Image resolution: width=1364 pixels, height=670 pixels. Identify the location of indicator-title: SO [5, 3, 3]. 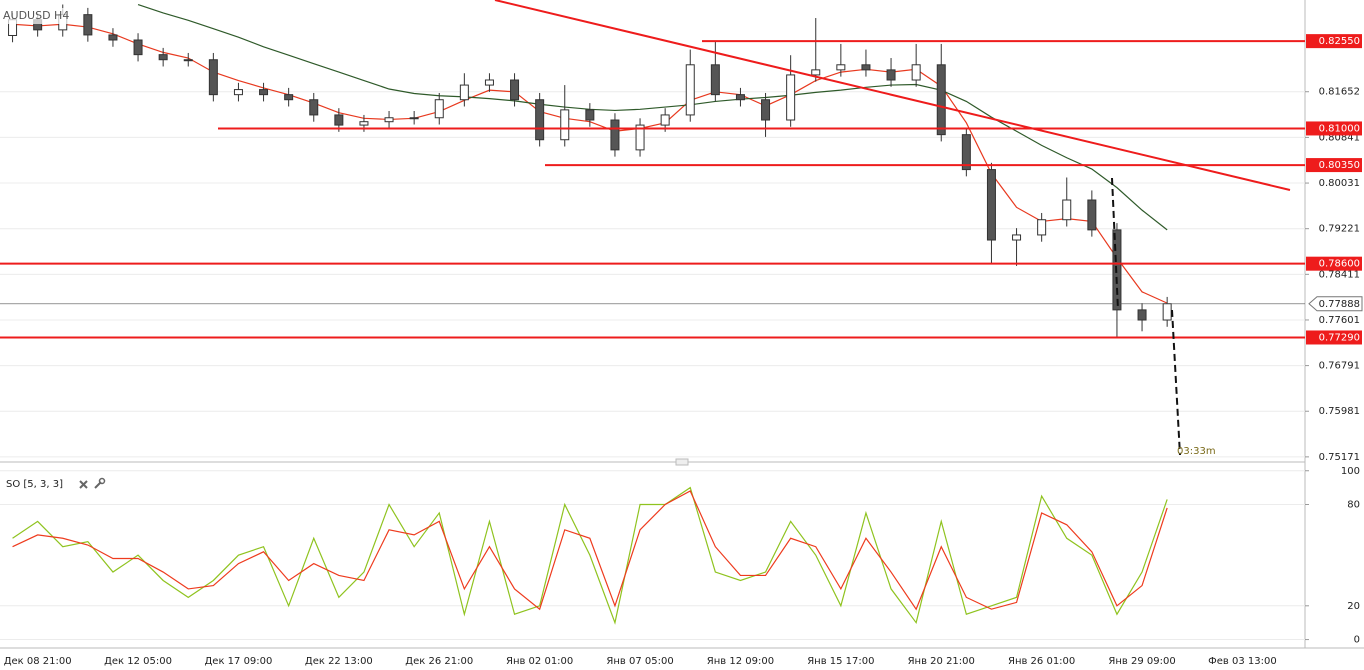
(34, 484).